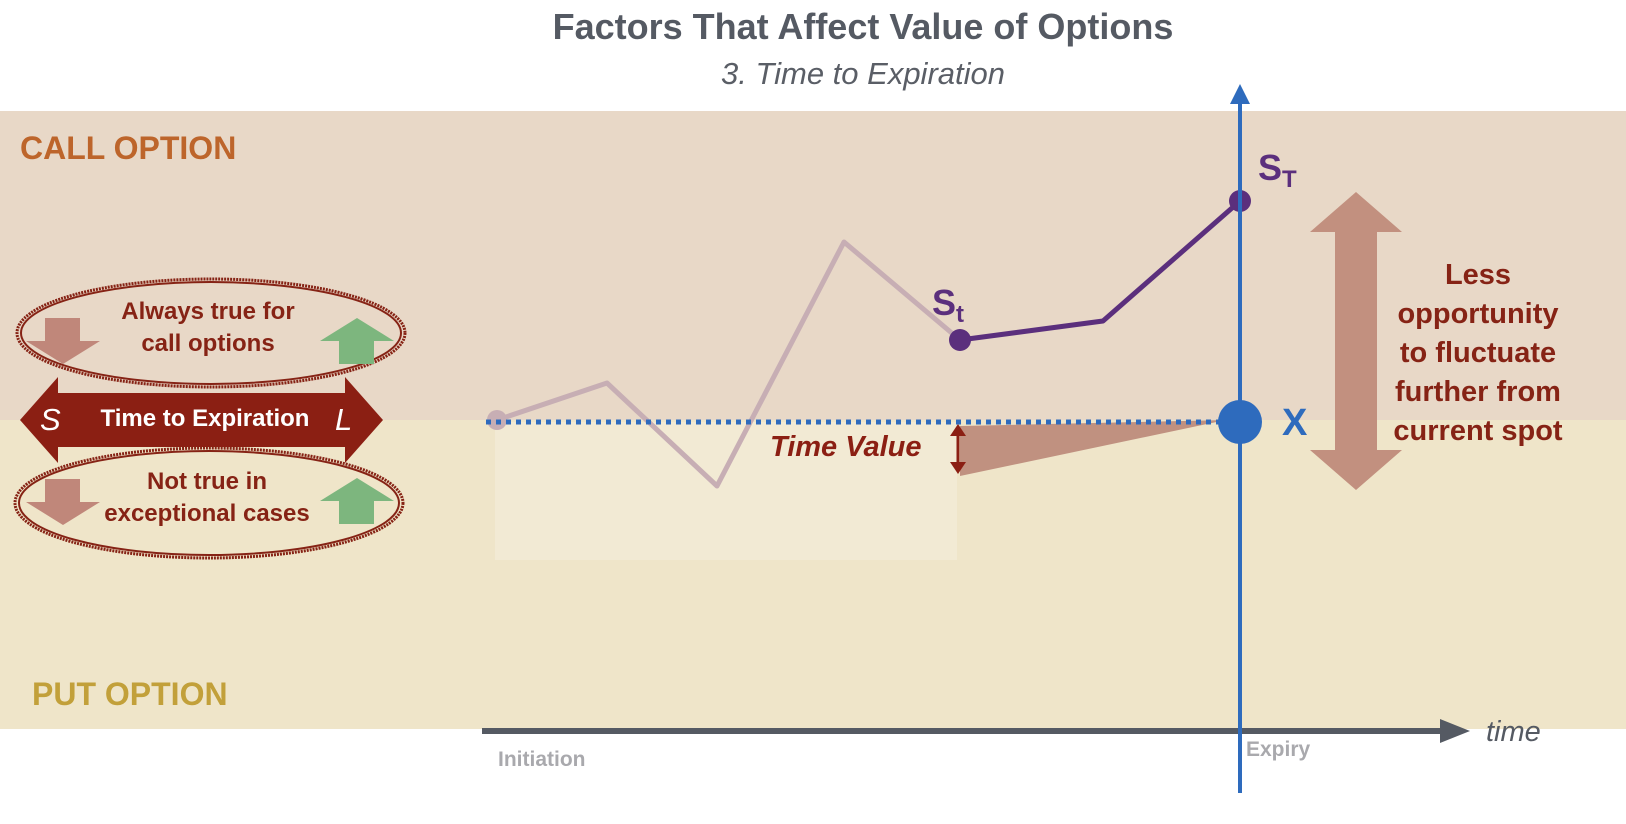 The width and height of the screenshot is (1626, 824). I want to click on bottom-oval-outline, so click(209, 503).